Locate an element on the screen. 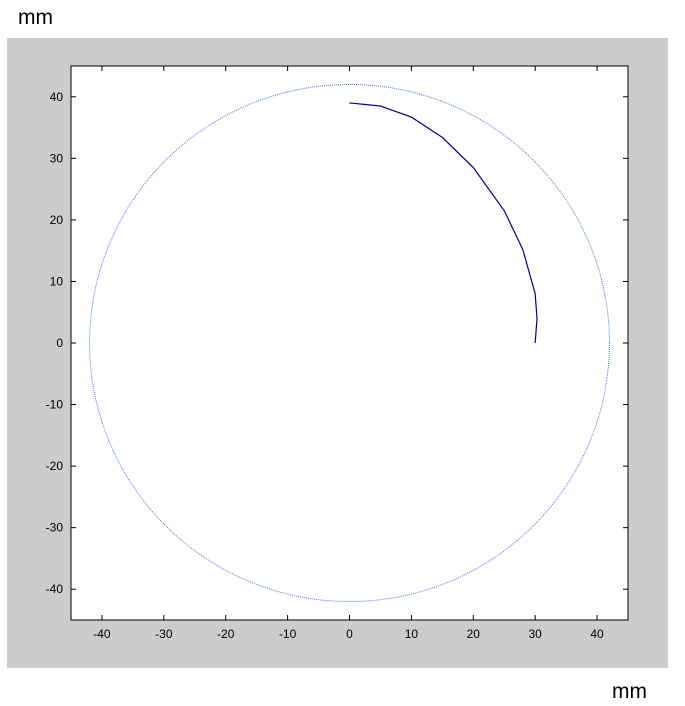  x-unit-label: mm is located at coordinates (629, 691).